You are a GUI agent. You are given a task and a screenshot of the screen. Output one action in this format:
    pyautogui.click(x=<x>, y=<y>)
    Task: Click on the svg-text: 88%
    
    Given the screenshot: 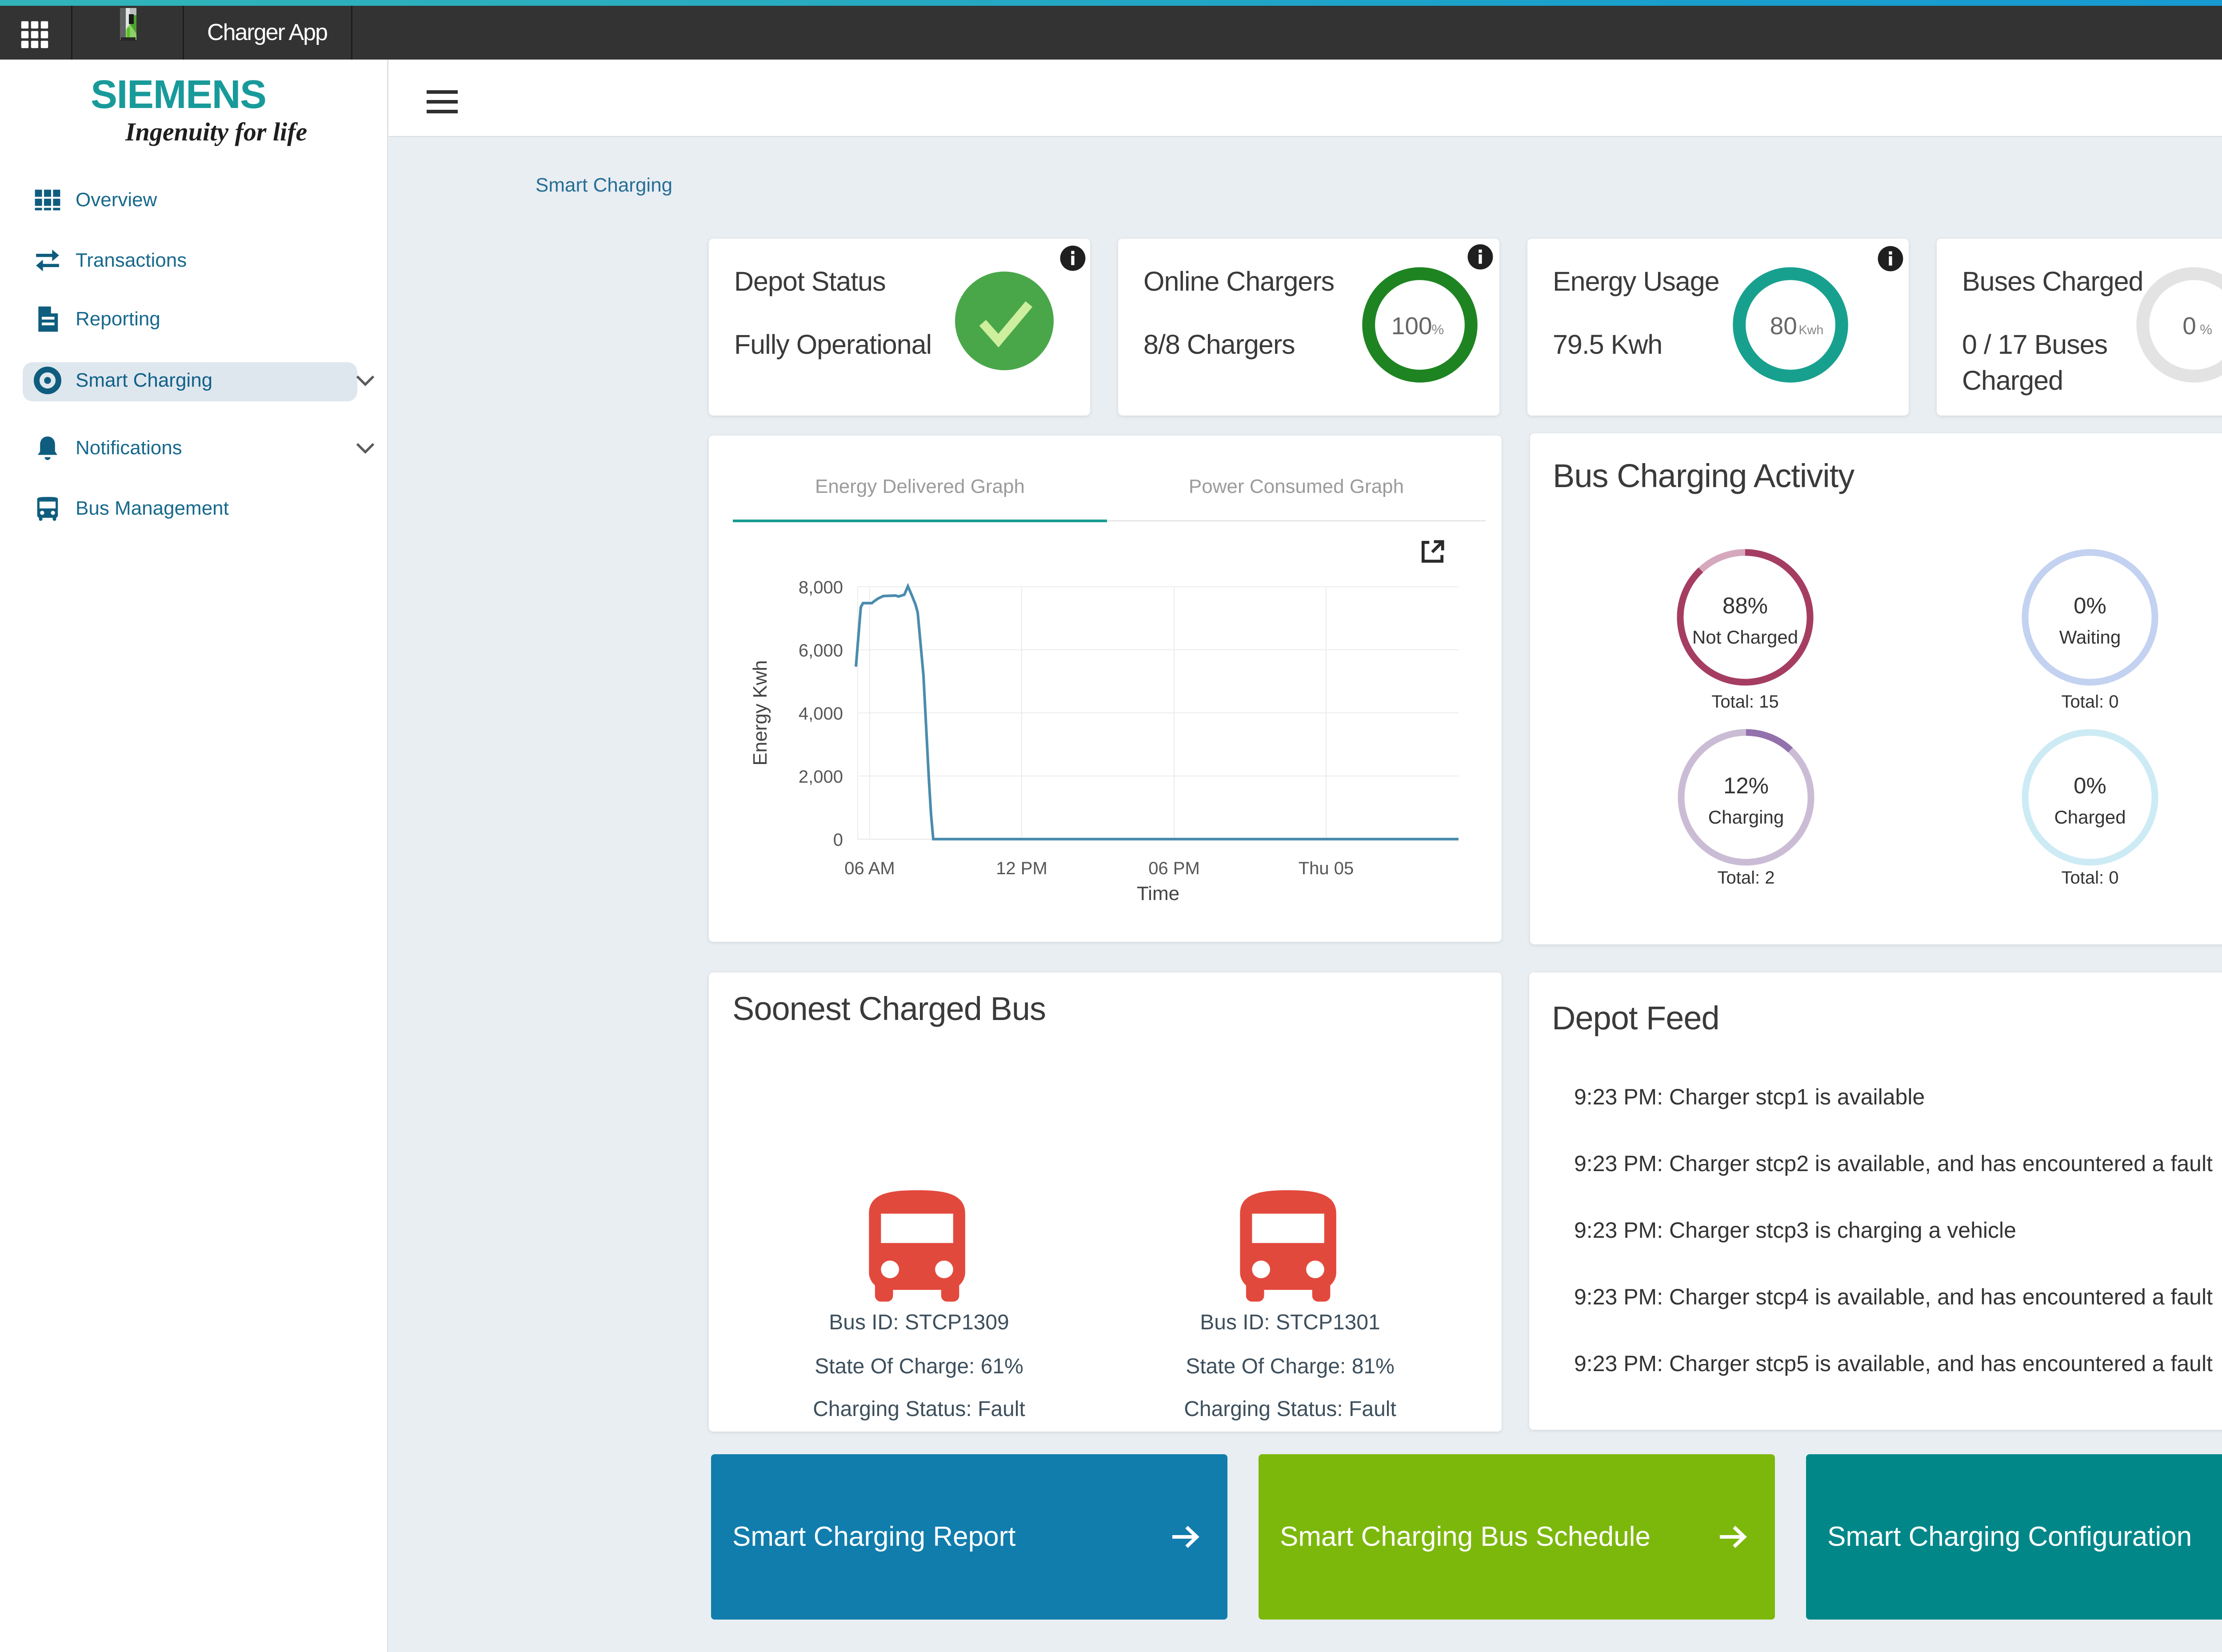 What is the action you would take?
    pyautogui.click(x=1745, y=605)
    